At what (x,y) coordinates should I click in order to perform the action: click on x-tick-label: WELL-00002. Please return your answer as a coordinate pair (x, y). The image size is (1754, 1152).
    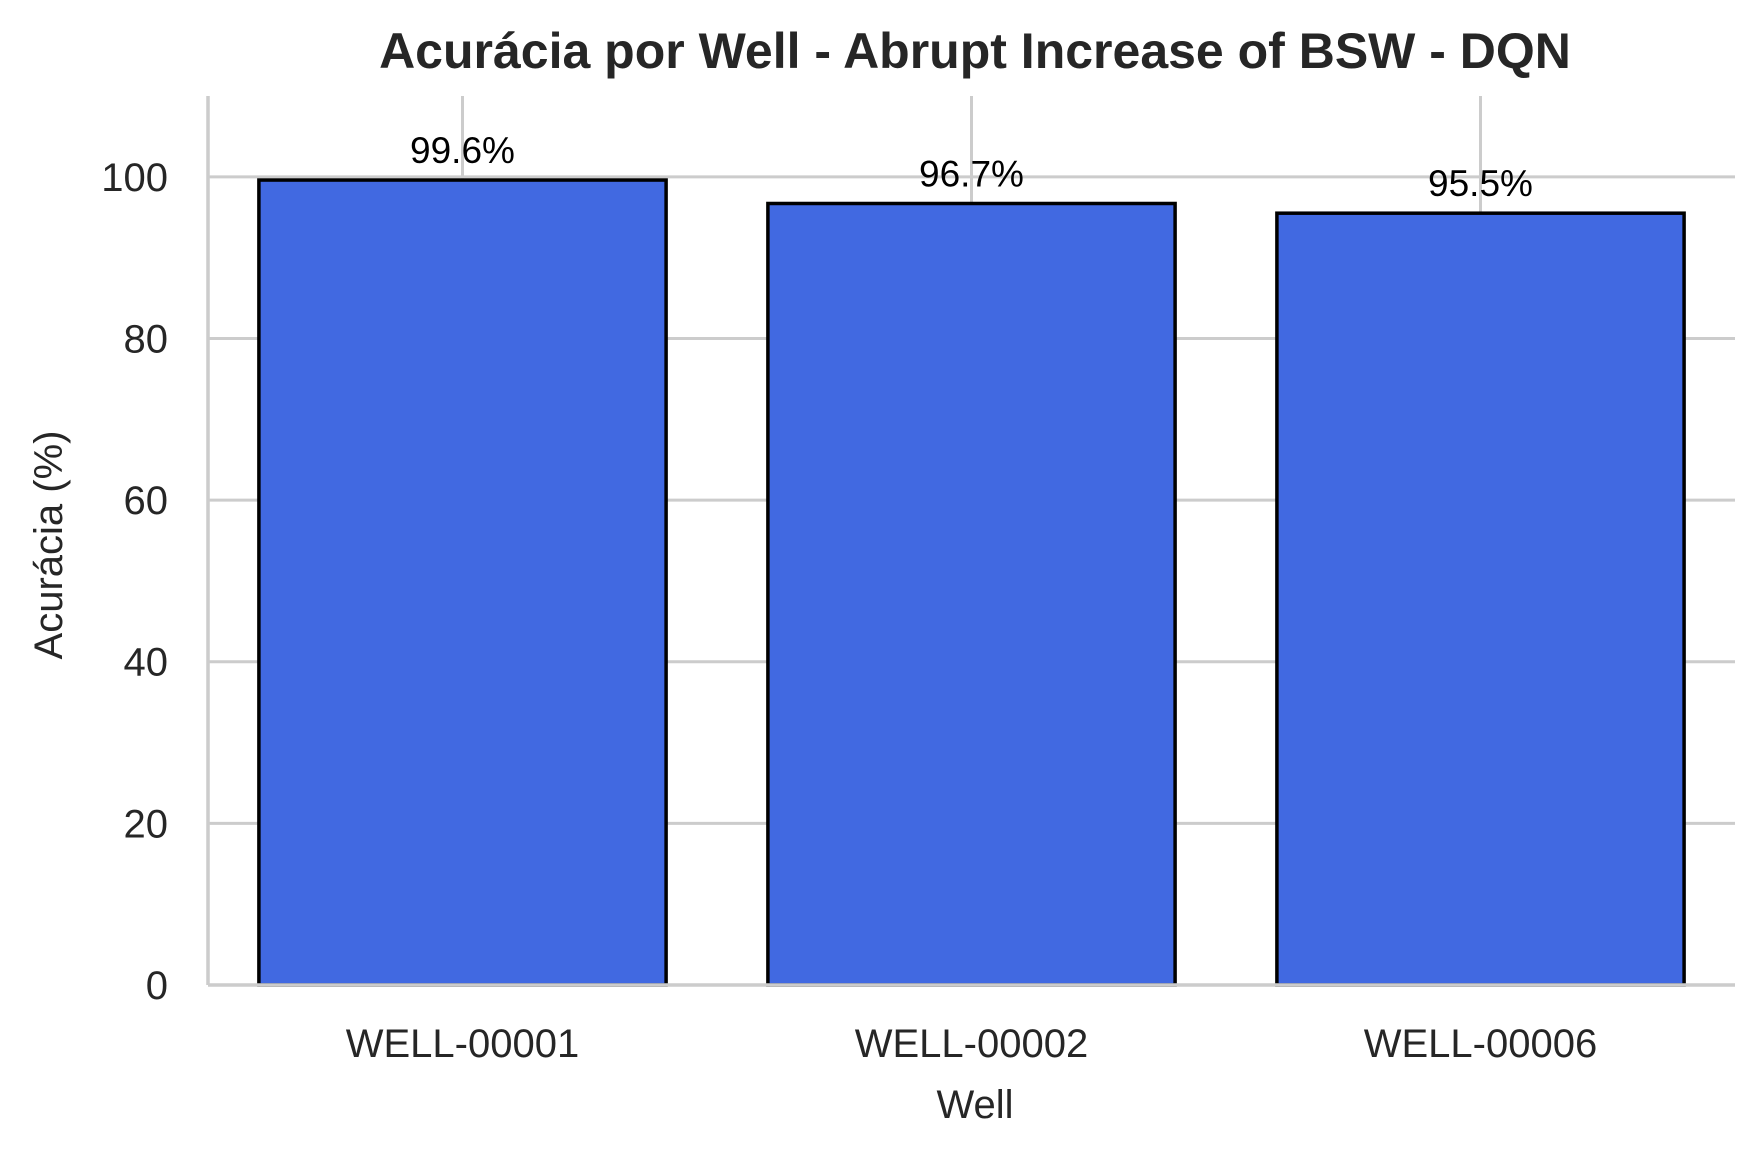
    Looking at the image, I should click on (971, 1044).